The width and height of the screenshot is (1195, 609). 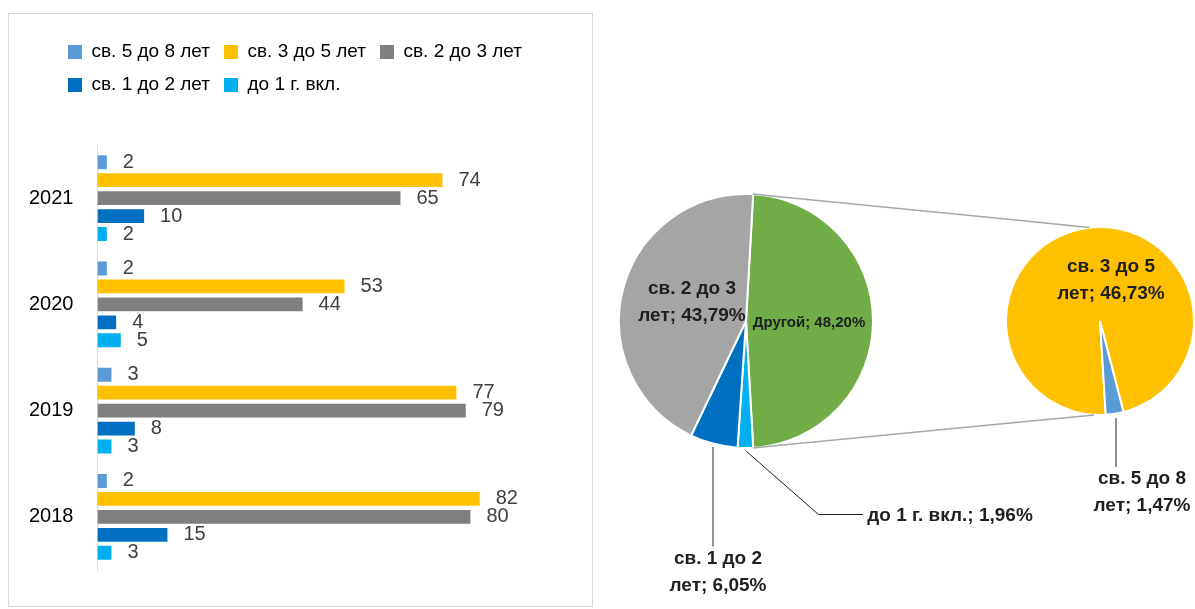 What do you see at coordinates (307, 51) in the screenshot?
I see `legend-label: св. 3 до 5 лет` at bounding box center [307, 51].